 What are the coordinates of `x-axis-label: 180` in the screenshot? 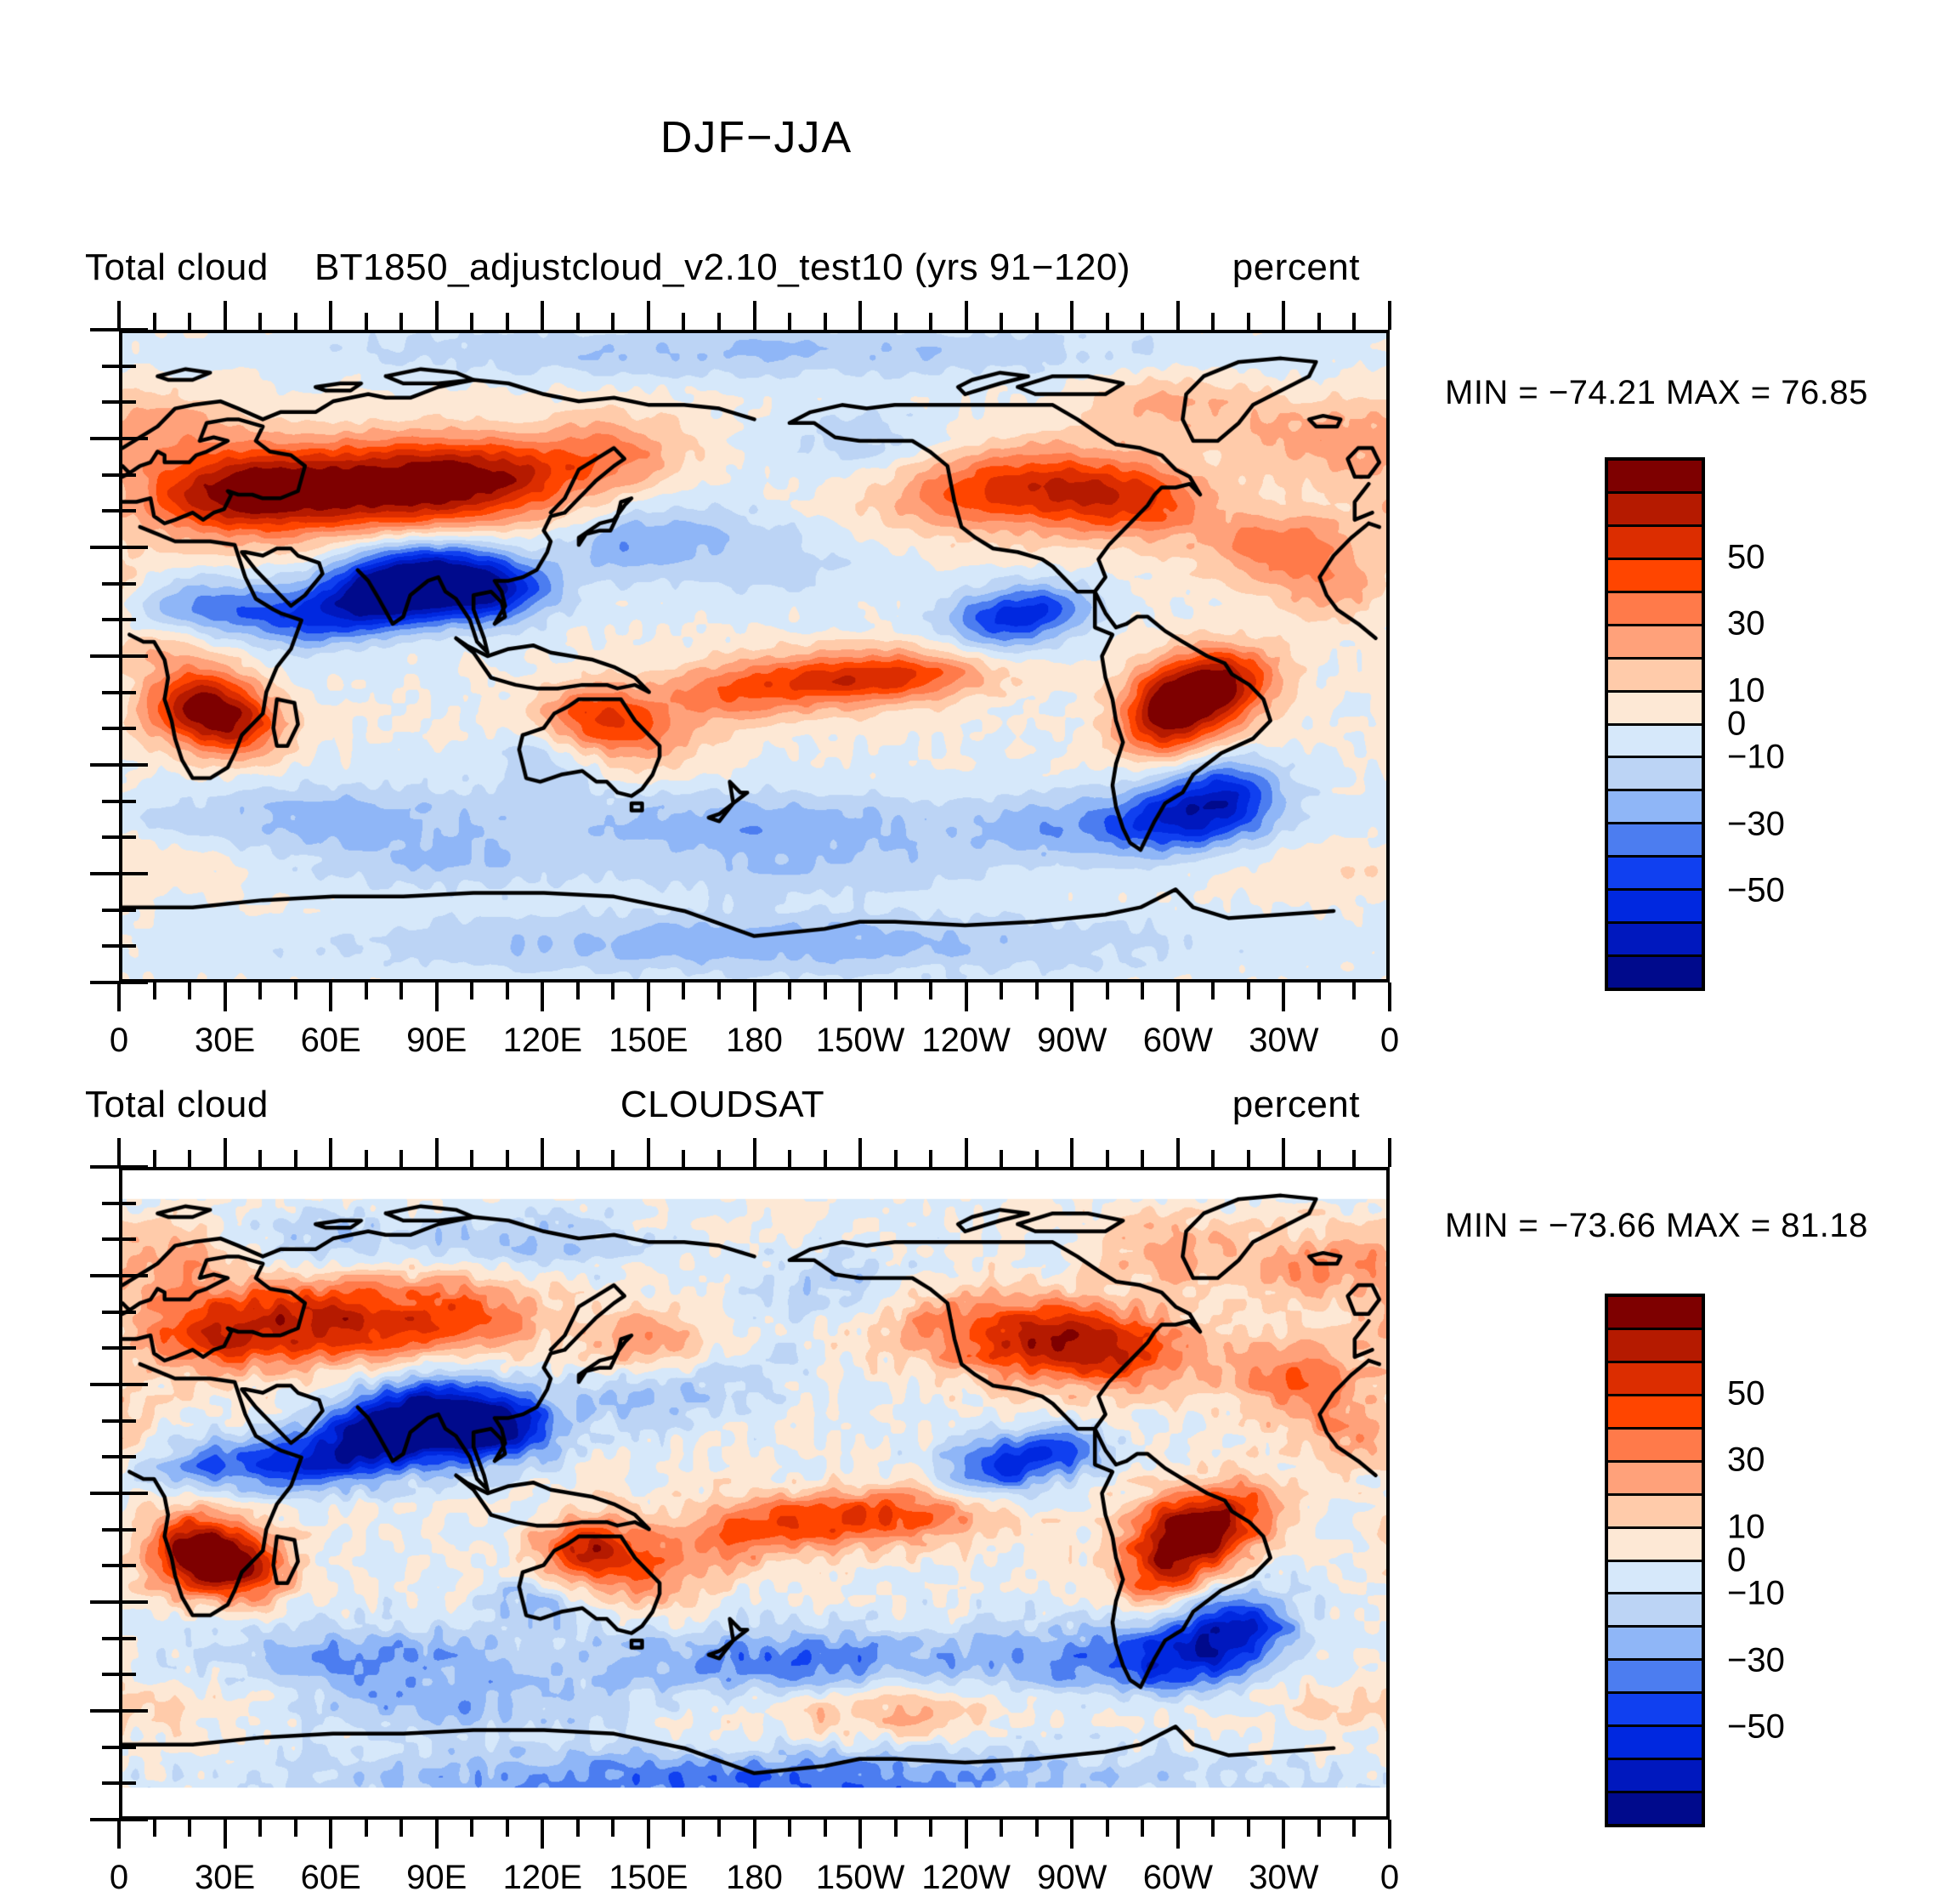 It's located at (754, 1877).